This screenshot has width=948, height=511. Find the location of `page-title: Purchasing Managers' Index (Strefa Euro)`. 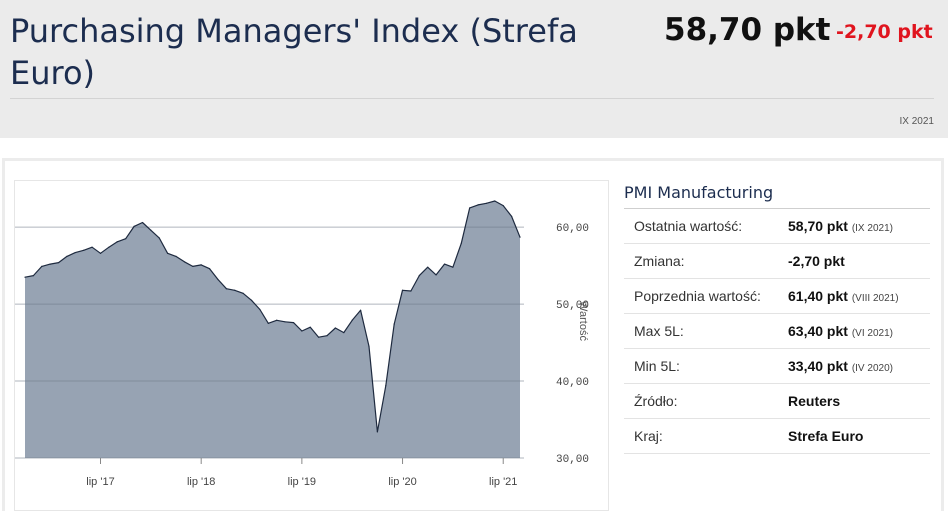

page-title: Purchasing Managers' Index (Strefa Euro) is located at coordinates (294, 52).